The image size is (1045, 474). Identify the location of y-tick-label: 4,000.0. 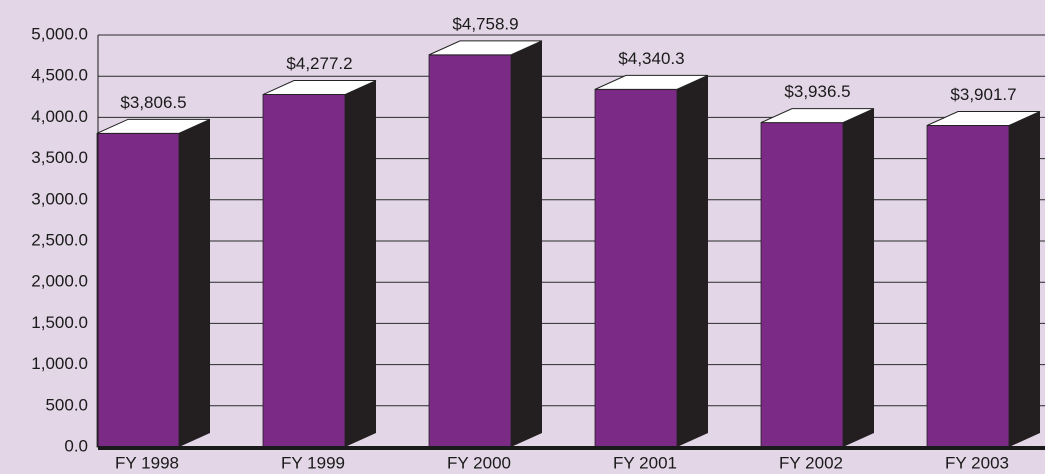
(59, 116).